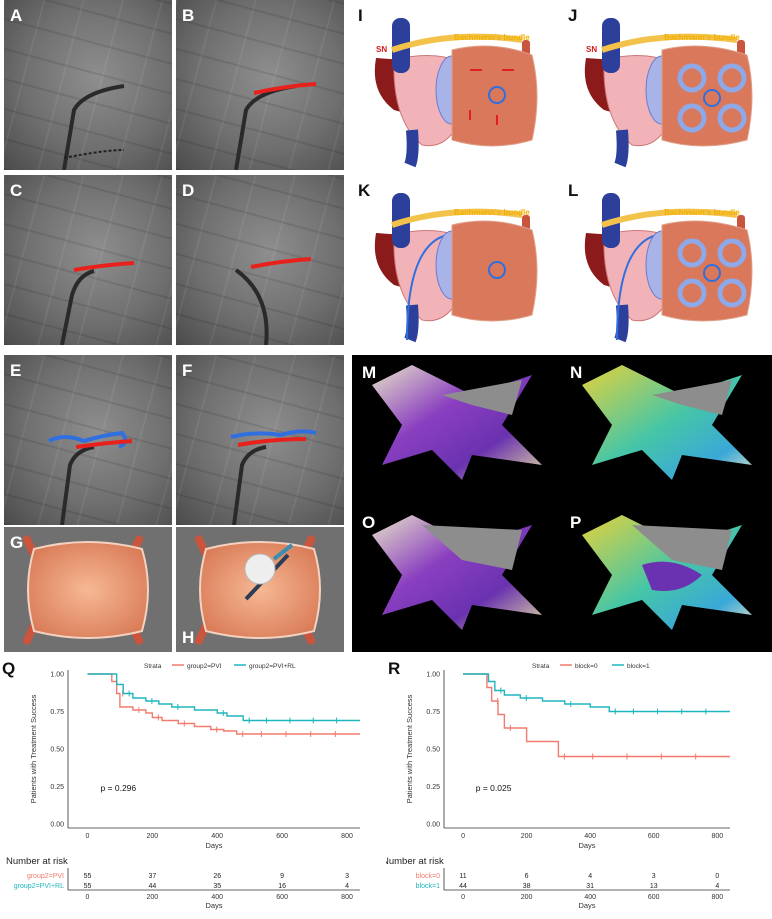 This screenshot has height=919, width=772. I want to click on panel-label-a: A, so click(16, 15).